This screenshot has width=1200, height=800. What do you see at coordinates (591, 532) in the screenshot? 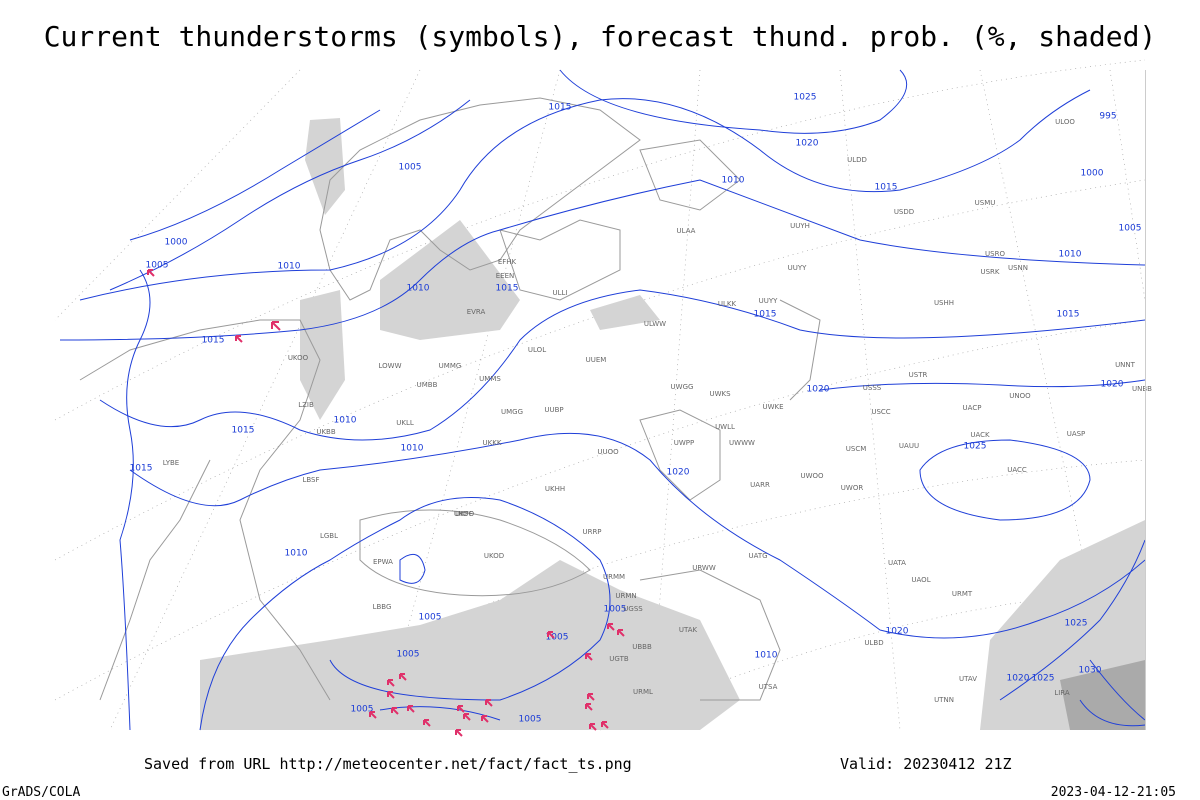
I see `station-label: URRP` at bounding box center [591, 532].